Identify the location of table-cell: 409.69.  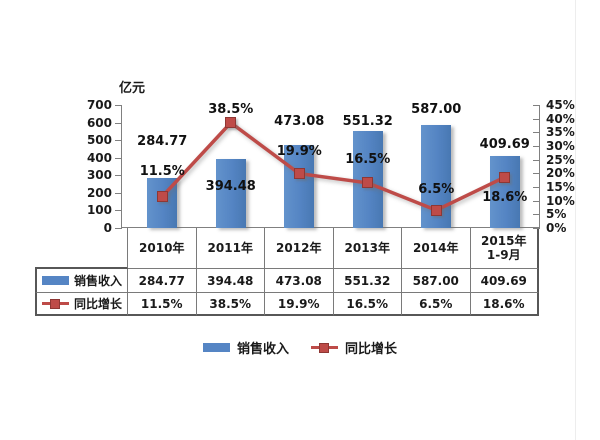
(504, 281).